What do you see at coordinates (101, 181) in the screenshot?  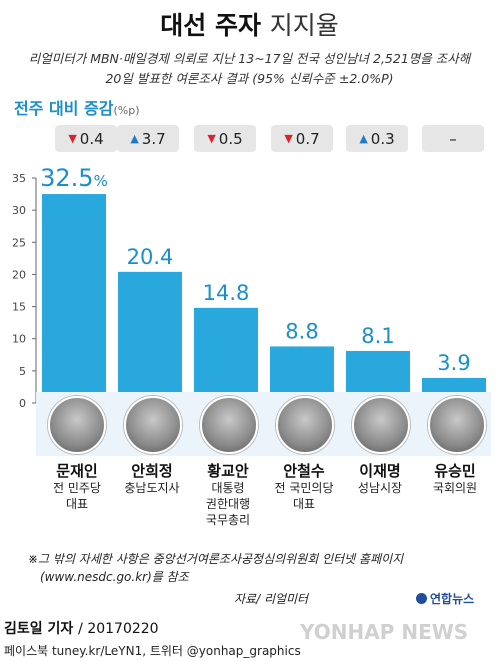 I see `bar-value-unit: %` at bounding box center [101, 181].